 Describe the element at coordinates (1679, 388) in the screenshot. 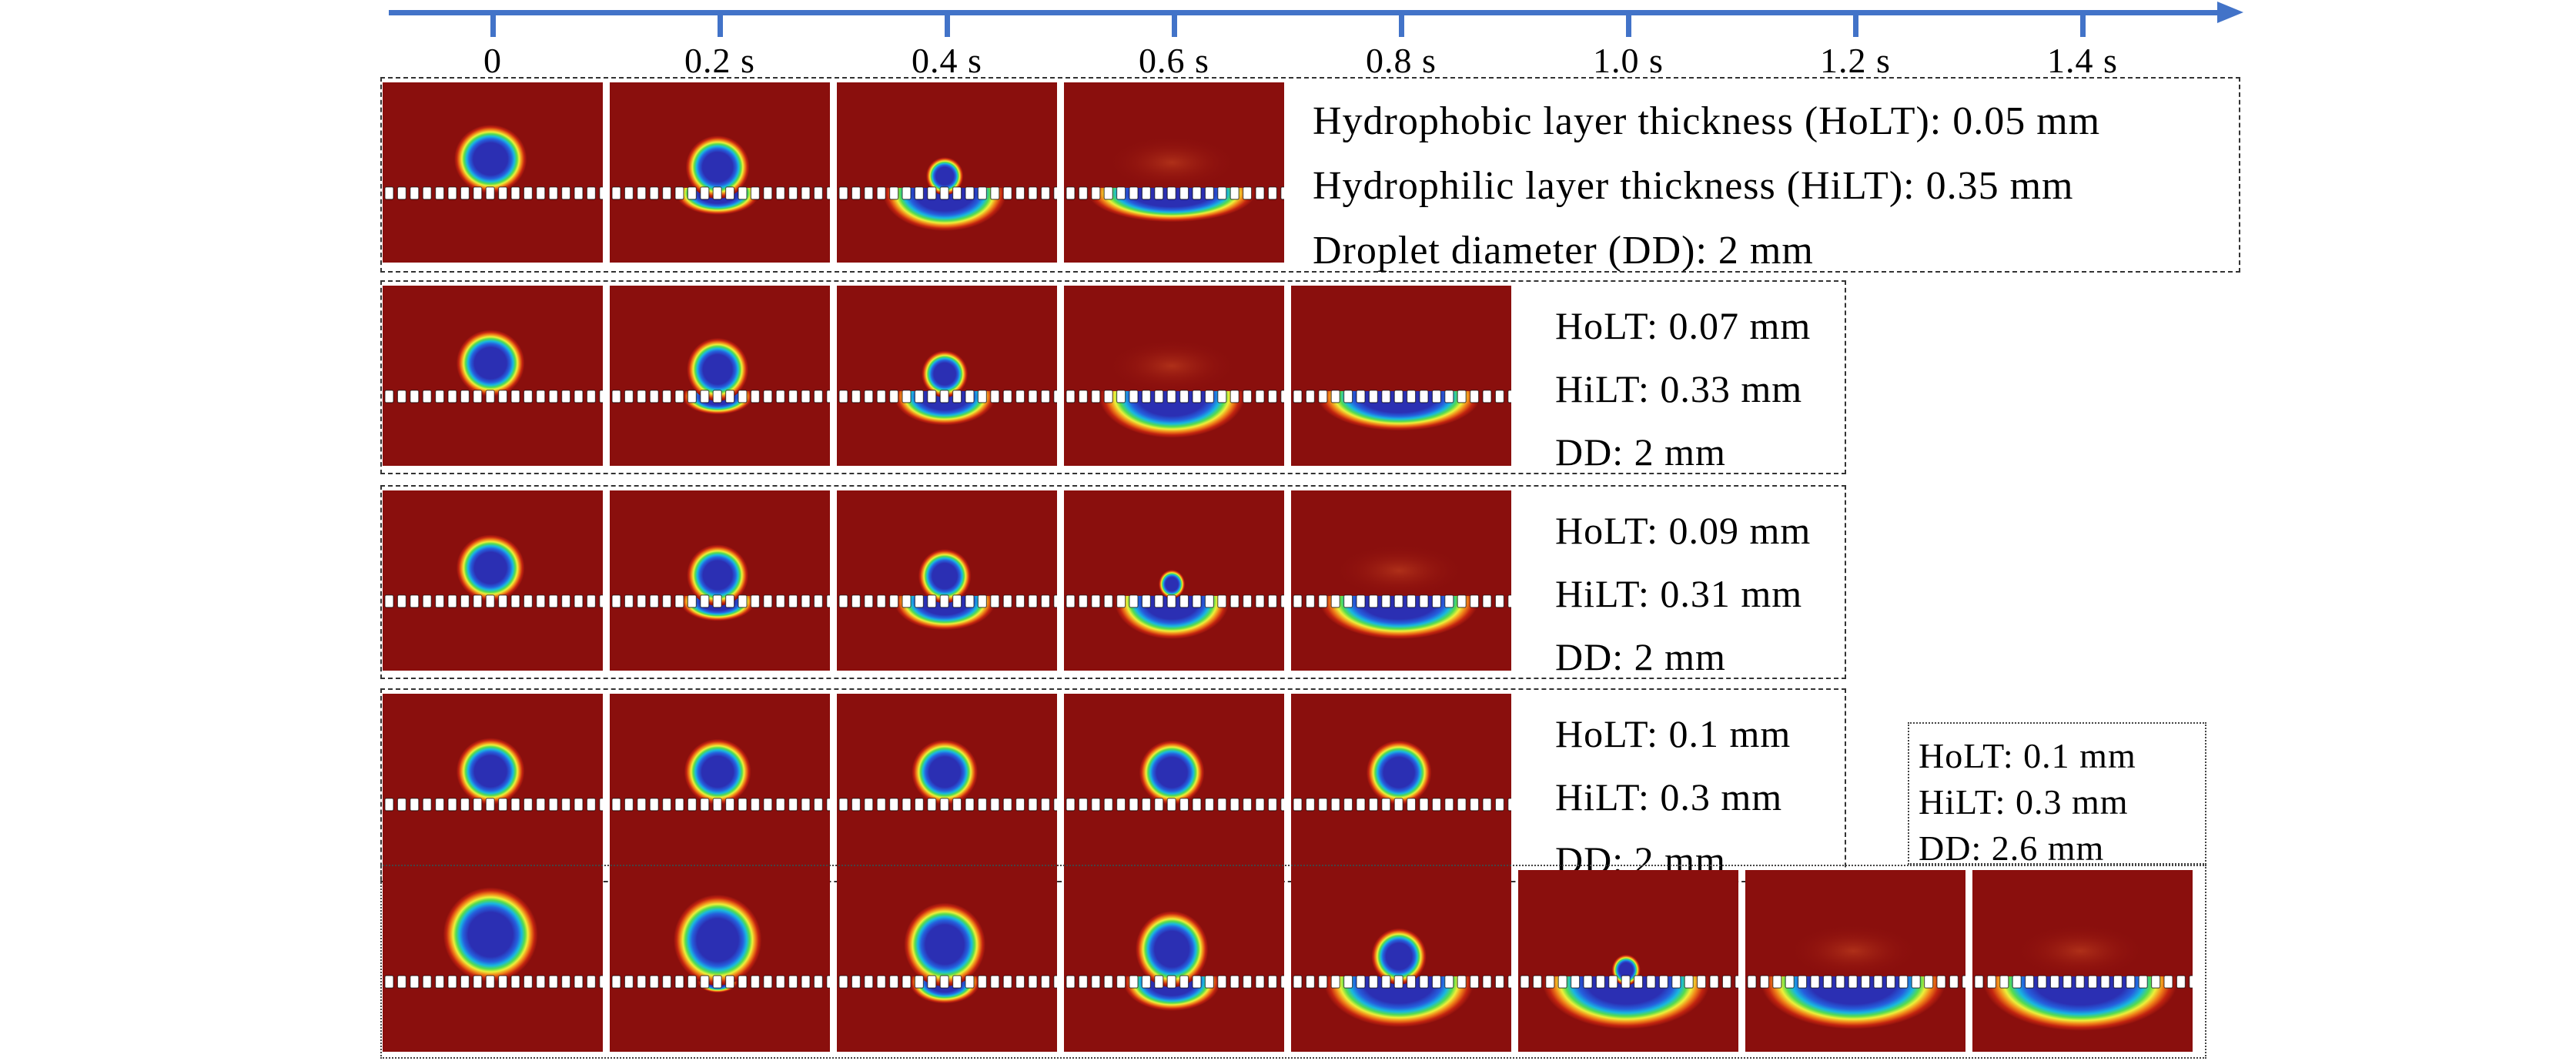

I see `annotation-line: HiLT: 0.33 mm` at that location.